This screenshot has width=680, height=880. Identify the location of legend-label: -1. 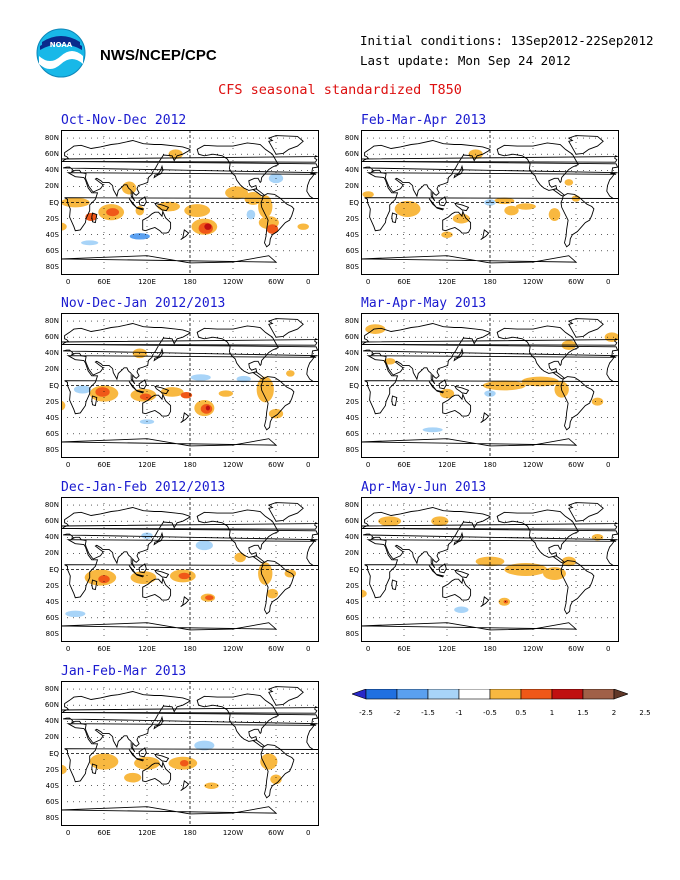
(459, 713).